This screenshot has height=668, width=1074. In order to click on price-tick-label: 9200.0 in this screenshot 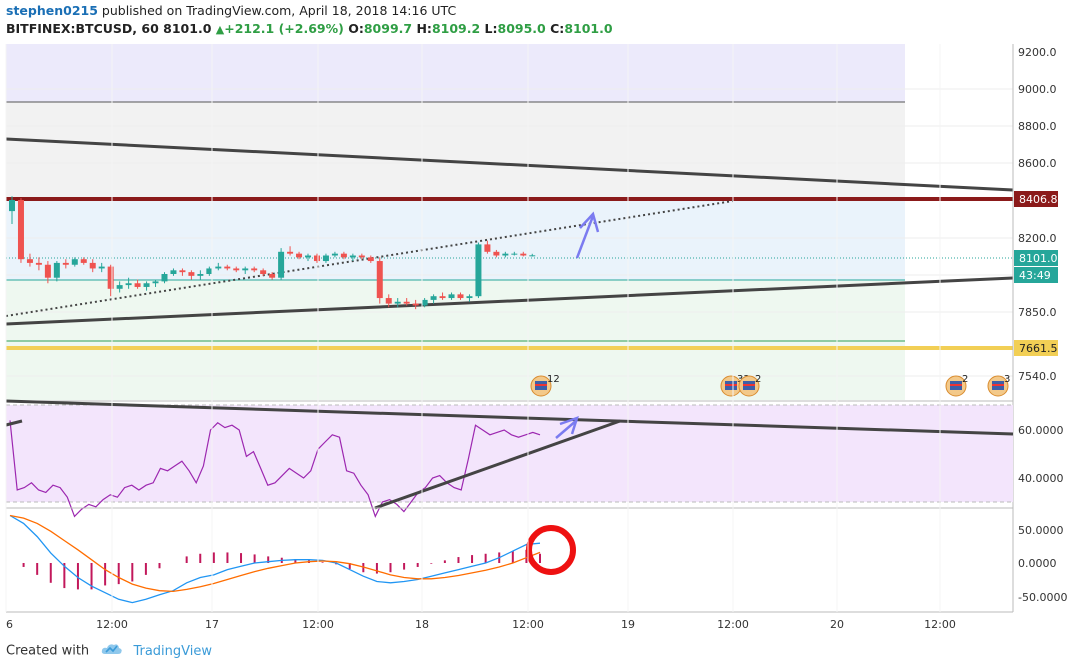, I will do `click(1037, 52)`.